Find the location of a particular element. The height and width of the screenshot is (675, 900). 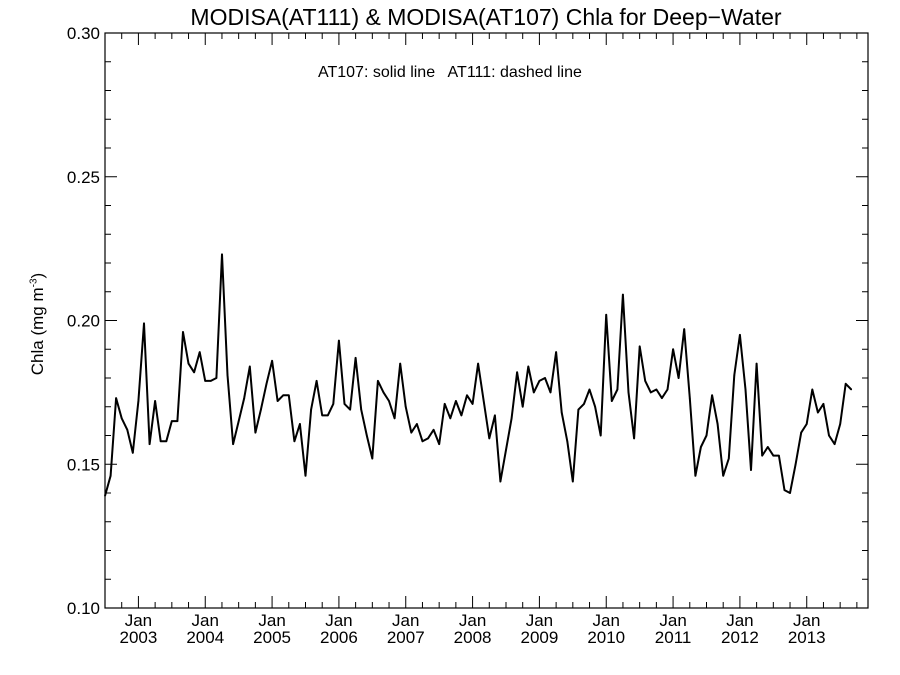

x-tick-label-year: 2008 is located at coordinates (473, 637).